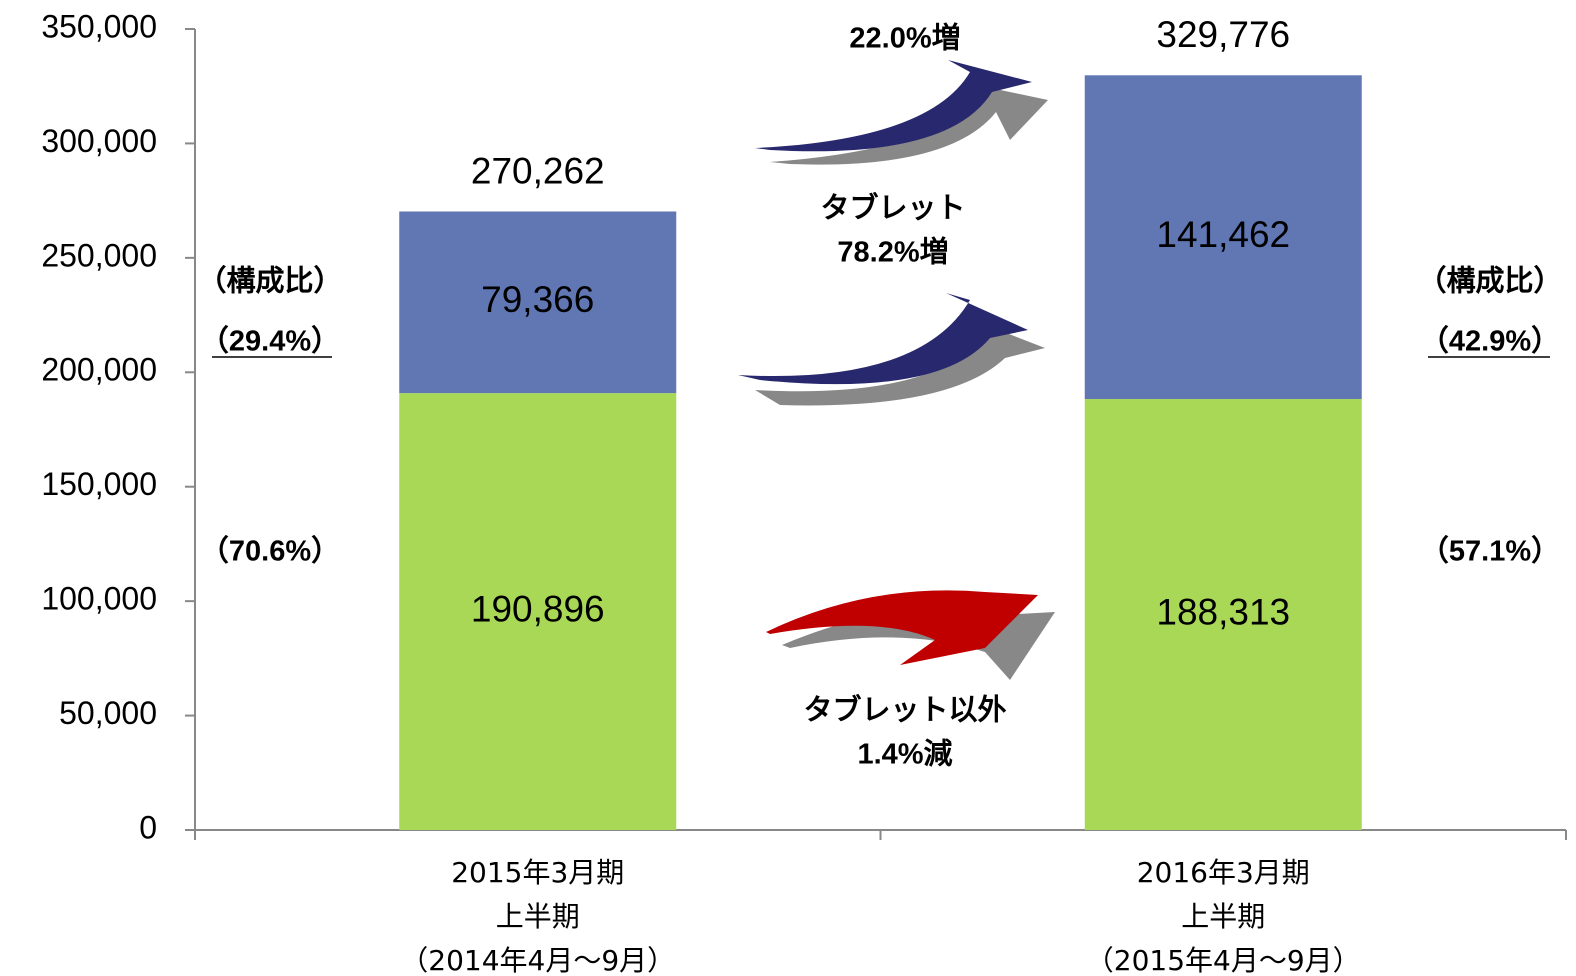  What do you see at coordinates (270, 341) in the screenshot?
I see `annotation: （29.4%）` at bounding box center [270, 341].